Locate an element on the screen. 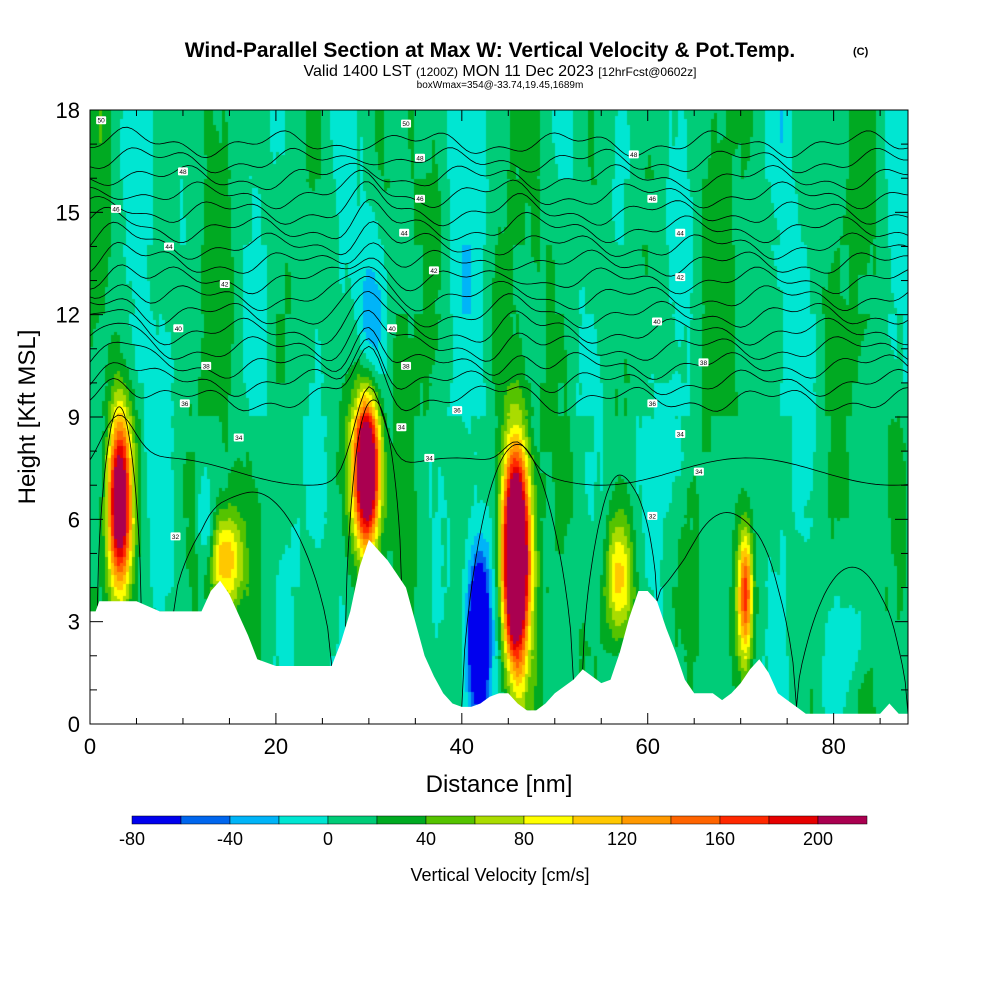  colorbar: -80 -40 0 40 80 120 160 200 is located at coordinates (493, 832).